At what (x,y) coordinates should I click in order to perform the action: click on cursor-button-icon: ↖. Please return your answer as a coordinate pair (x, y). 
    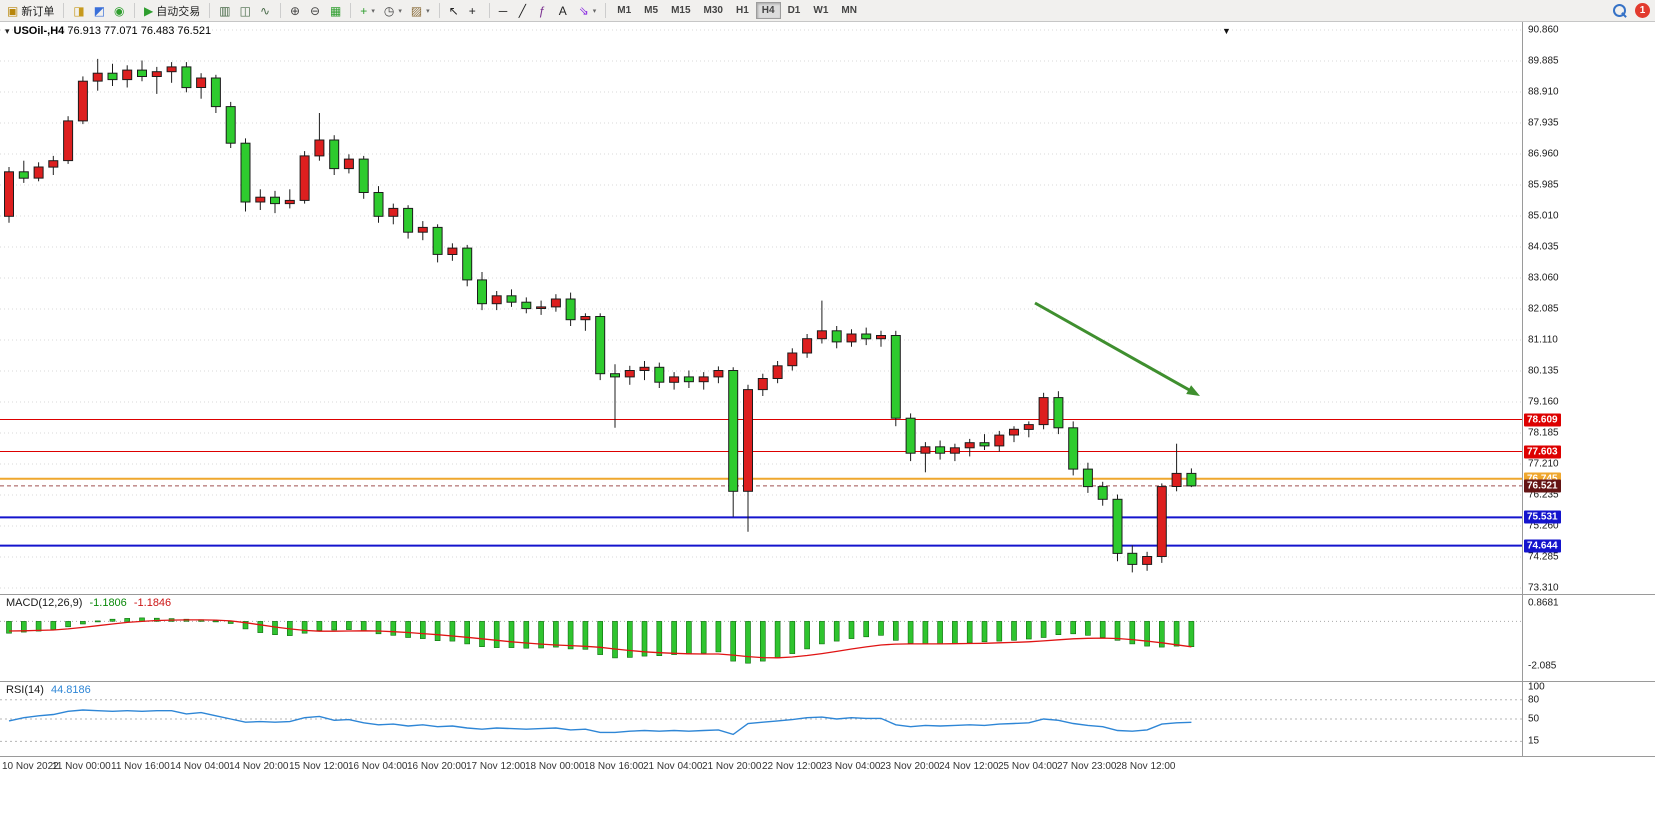
    Looking at the image, I should click on (453, 10).